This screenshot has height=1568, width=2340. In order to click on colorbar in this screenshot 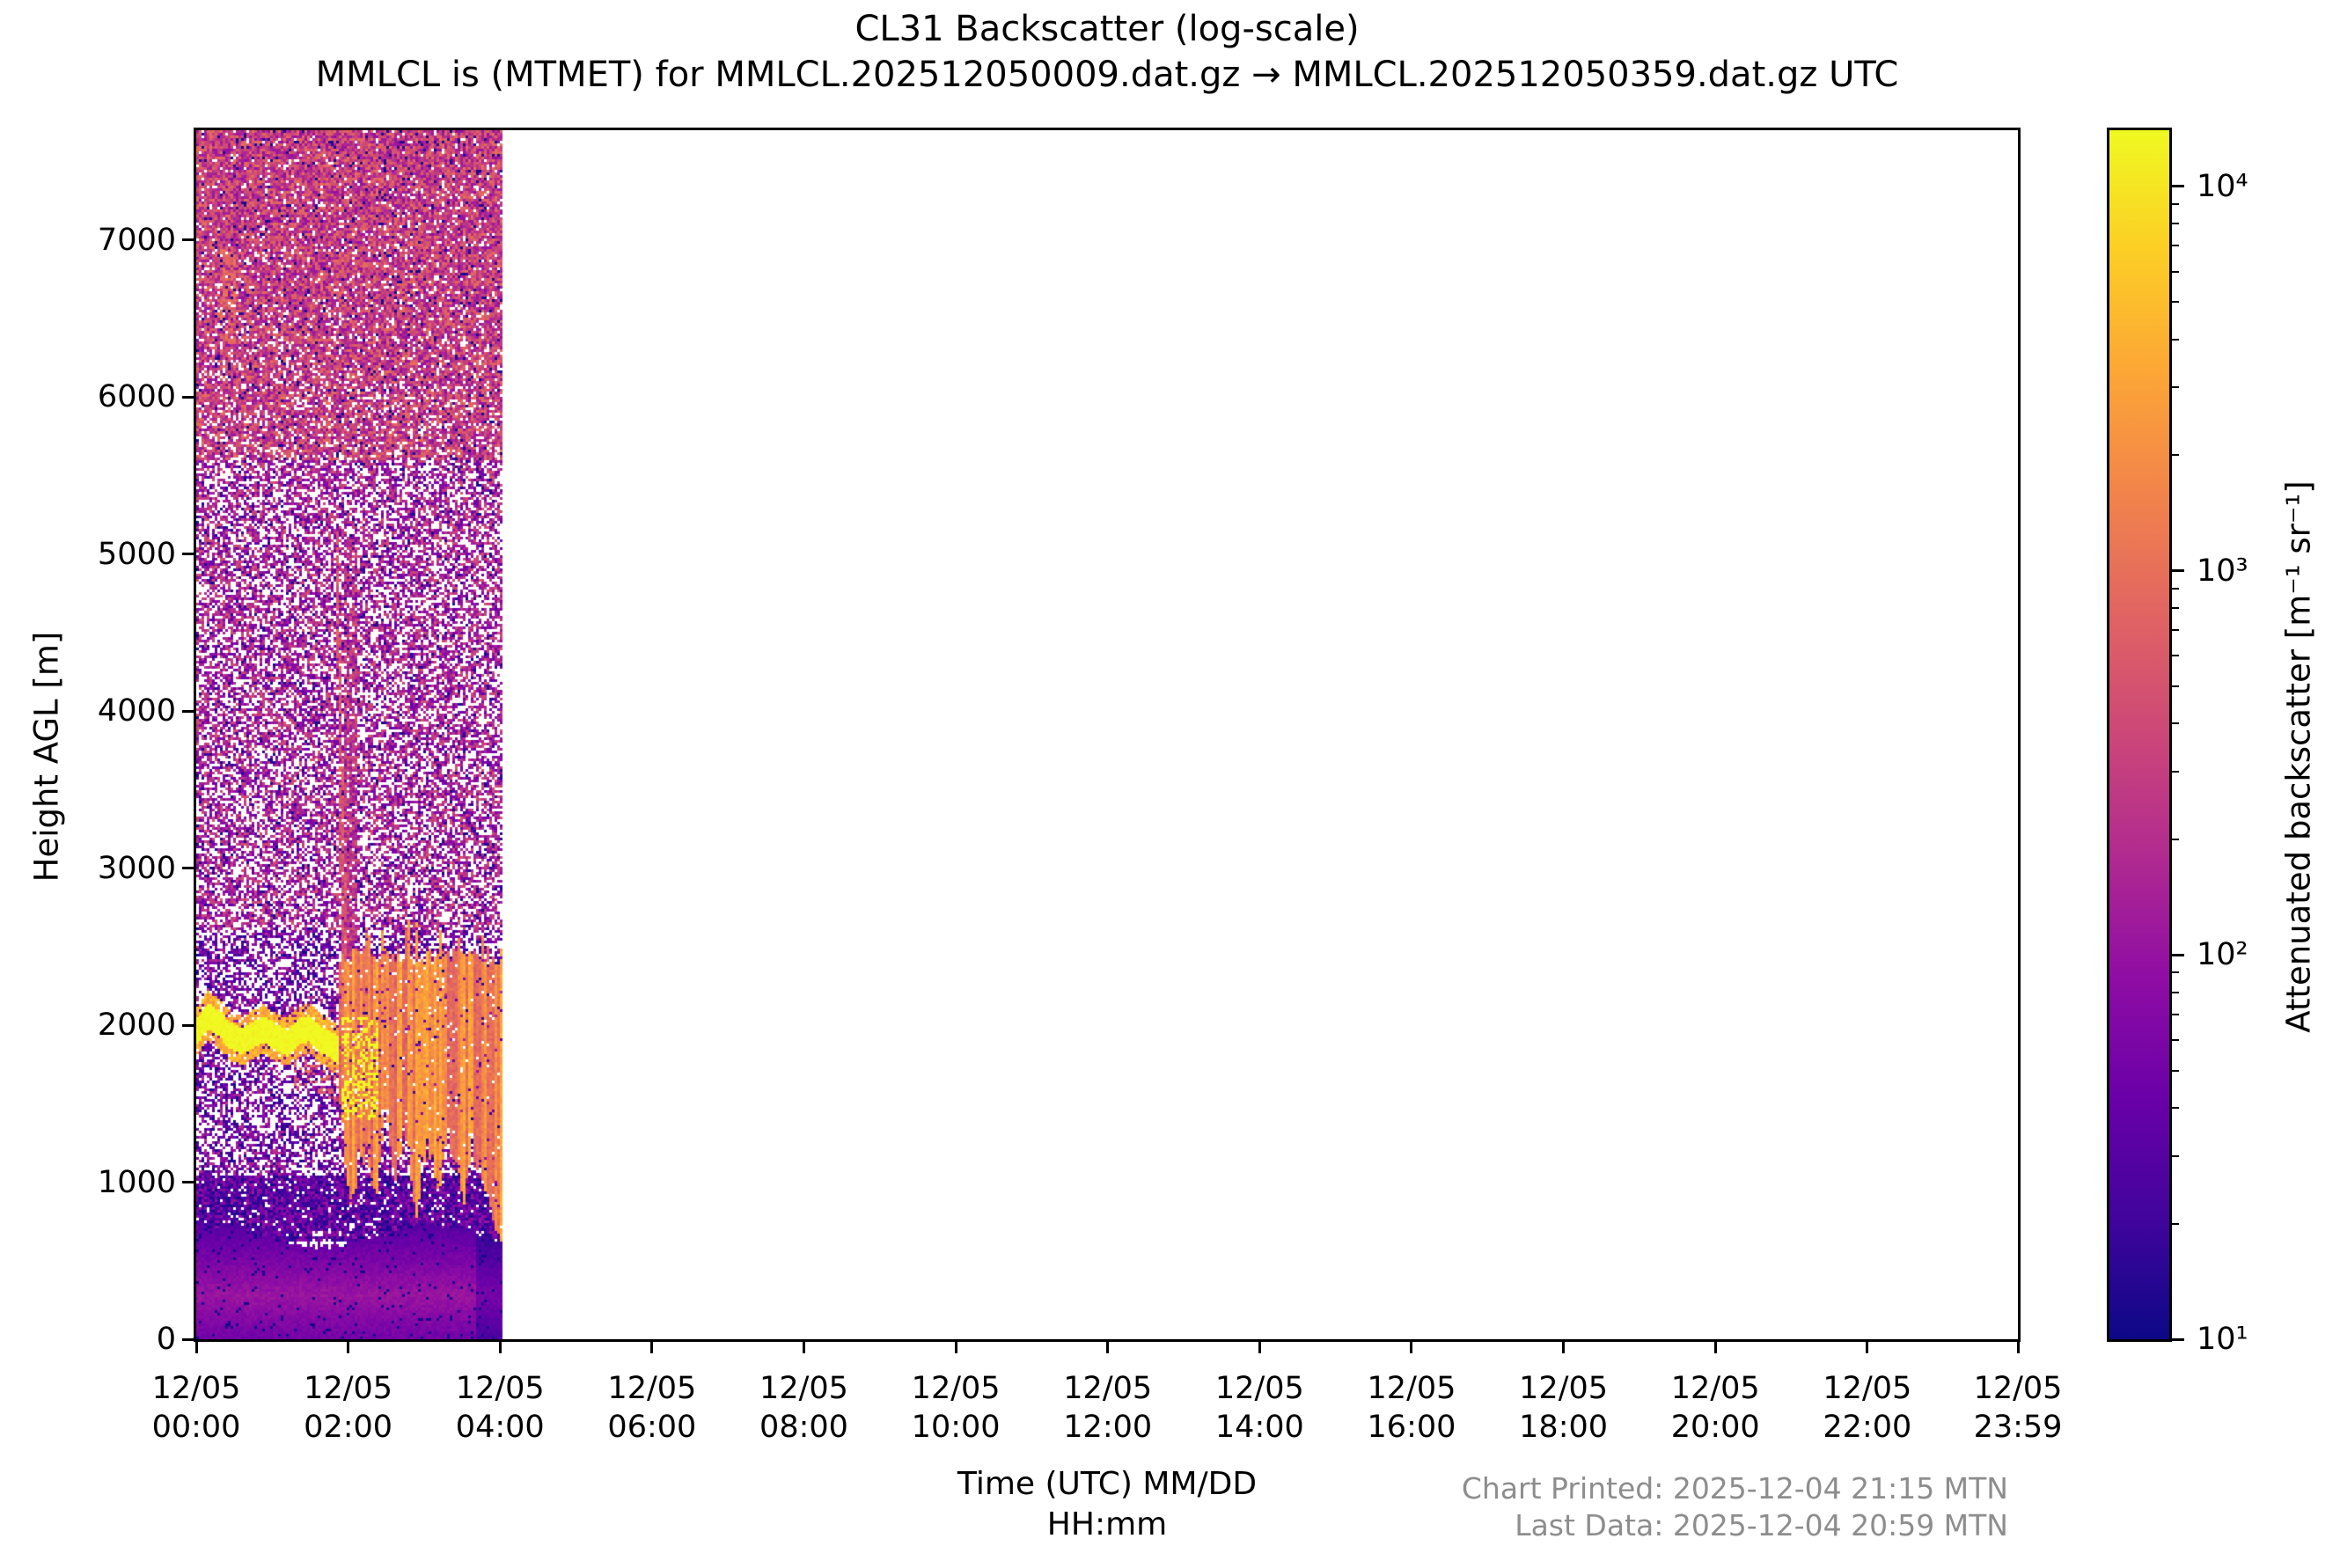, I will do `click(2139, 735)`.